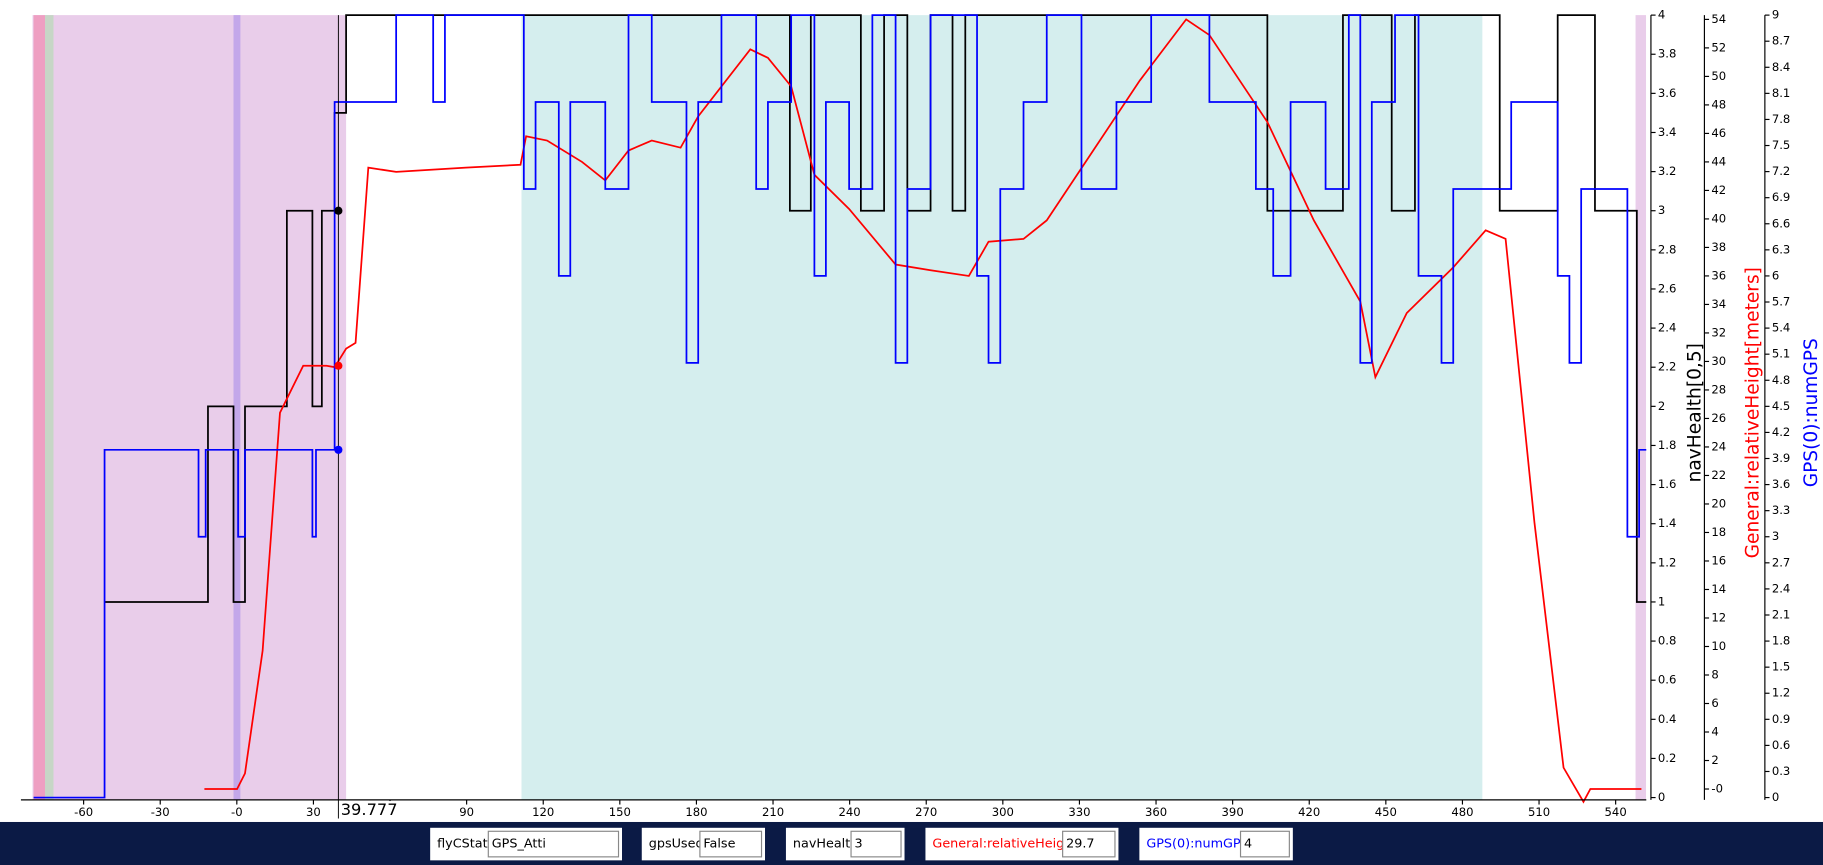 The width and height of the screenshot is (1823, 865). Describe the element at coordinates (1616, 812) in the screenshot. I see `x-tick-label: 540` at that location.